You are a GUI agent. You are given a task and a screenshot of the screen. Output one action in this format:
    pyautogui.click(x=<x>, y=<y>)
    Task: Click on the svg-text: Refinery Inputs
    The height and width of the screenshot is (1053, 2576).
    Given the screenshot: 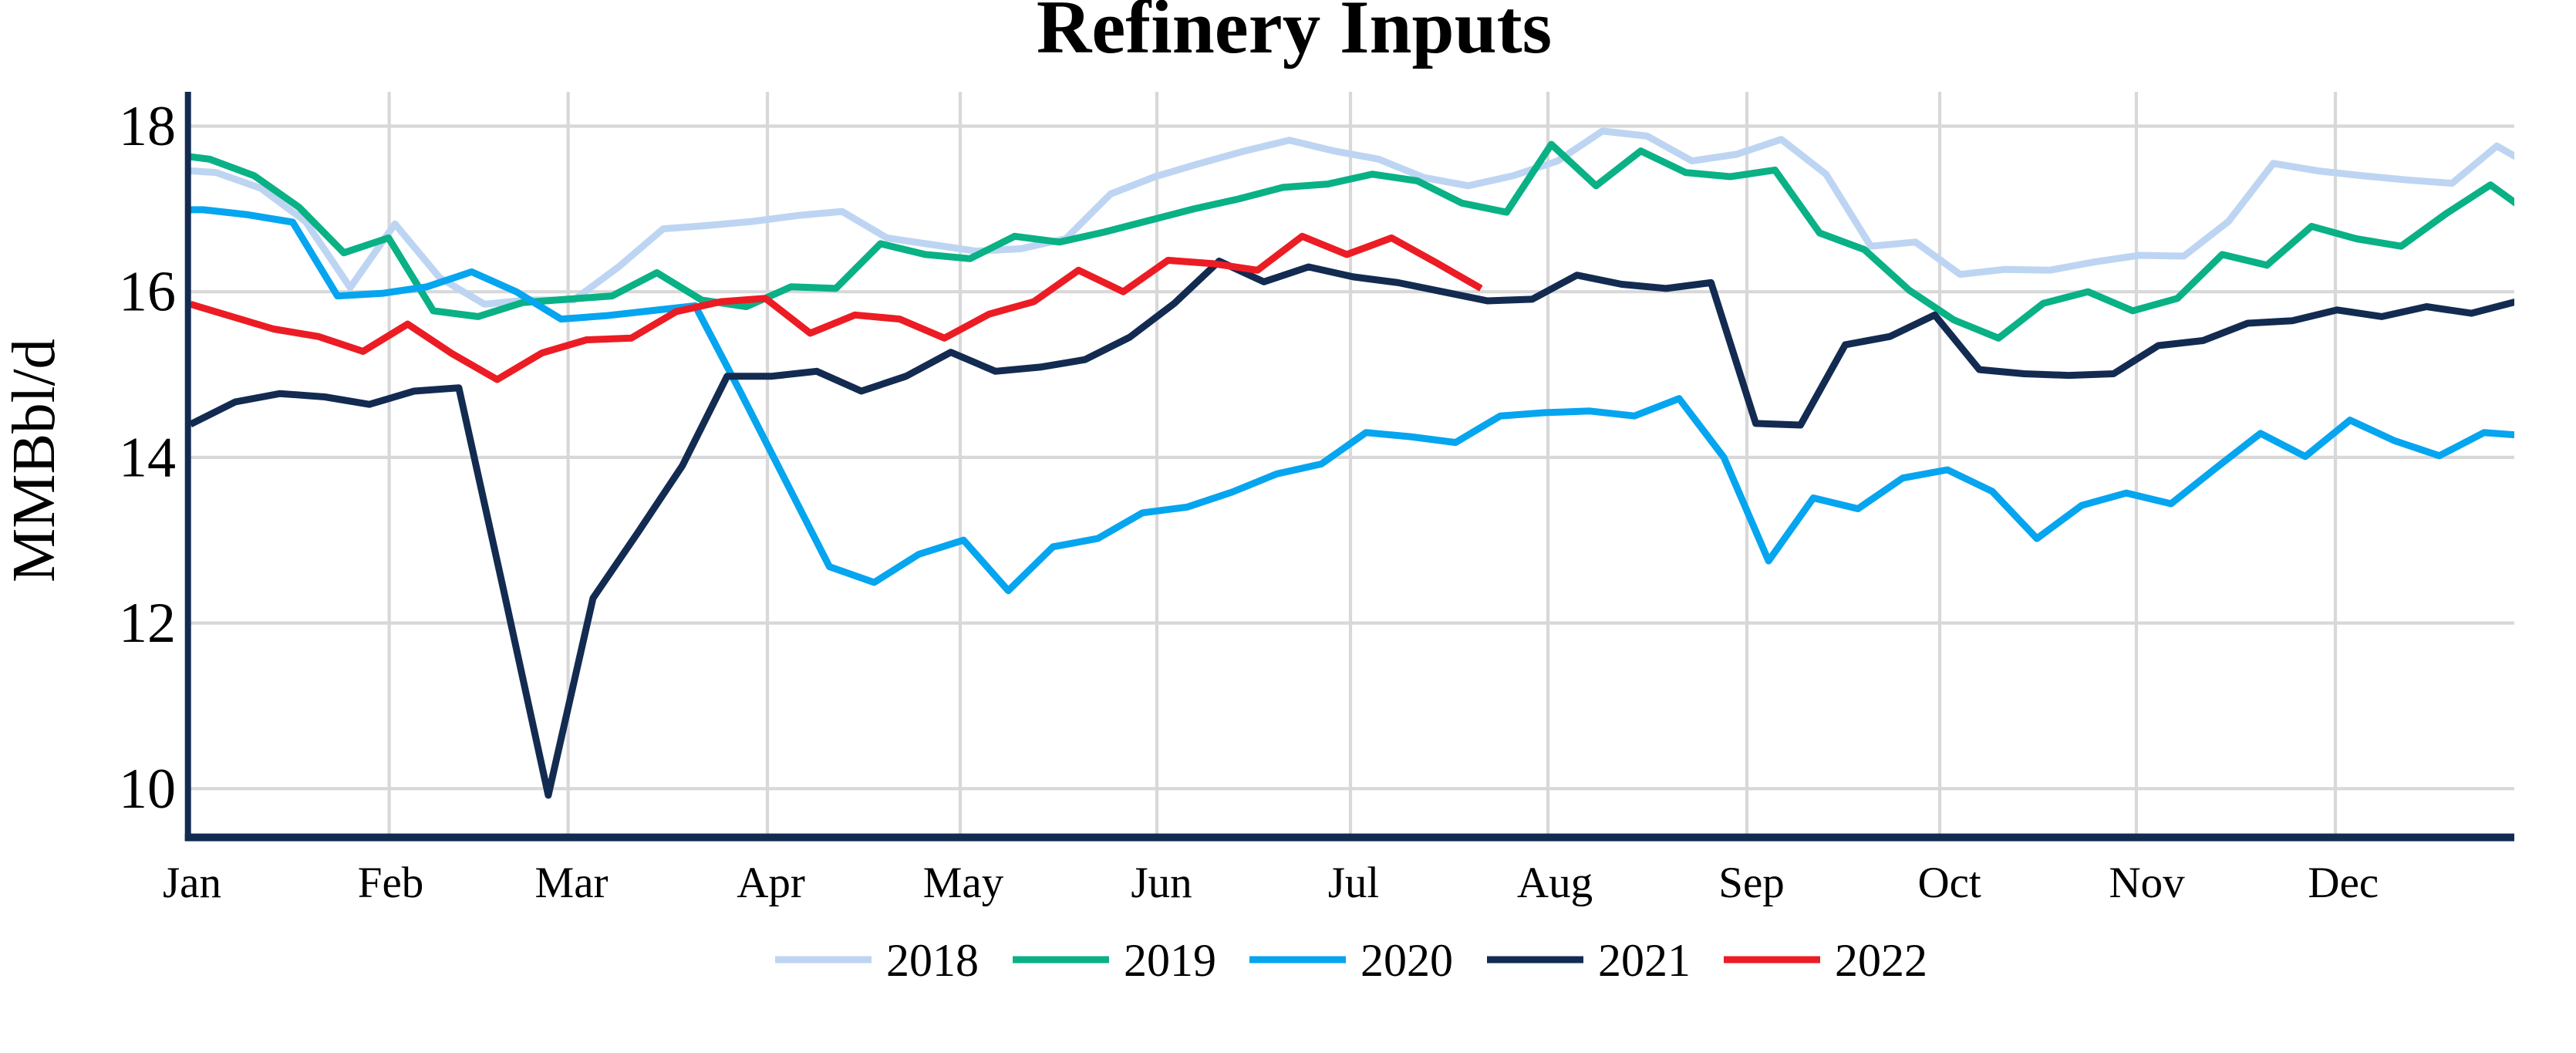 What is the action you would take?
    pyautogui.click(x=1294, y=34)
    